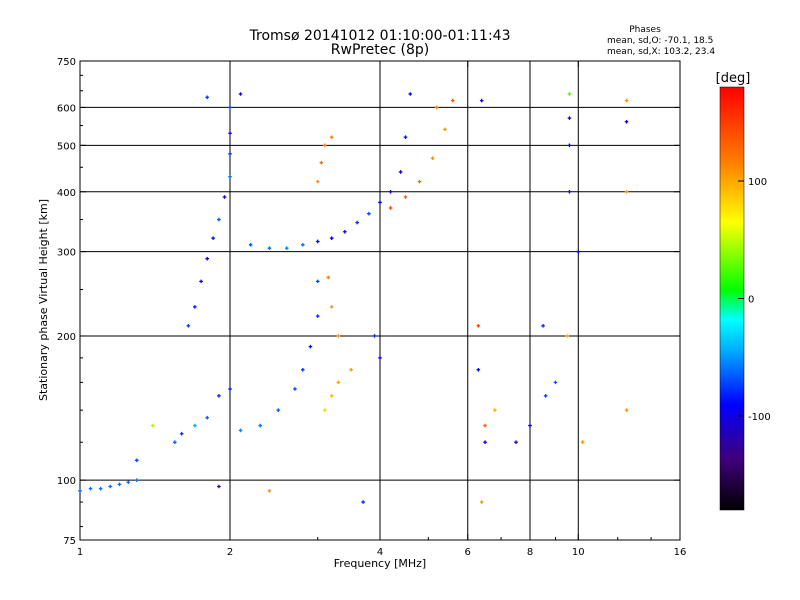 The image size is (800, 600). What do you see at coordinates (66, 146) in the screenshot?
I see `y-tick-label: 500` at bounding box center [66, 146].